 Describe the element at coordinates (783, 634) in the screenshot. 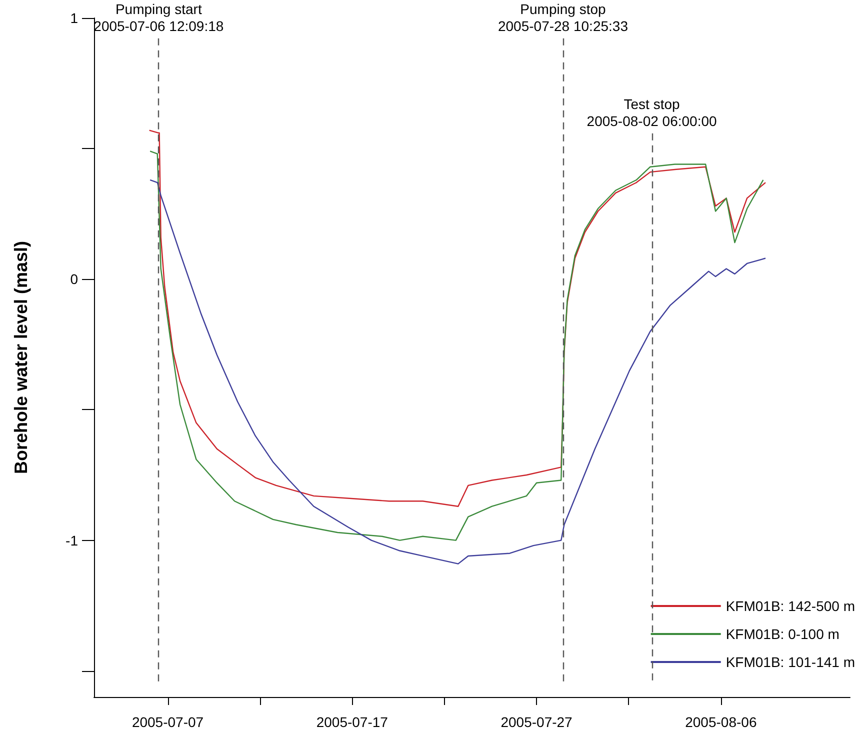

I see `legend-label: KFM01B: 0-100 m` at that location.